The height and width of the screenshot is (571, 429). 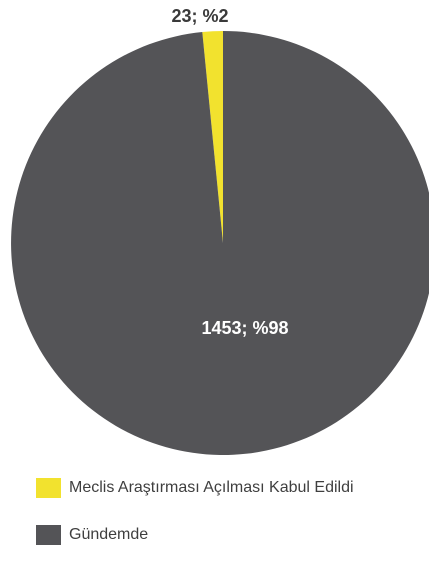 I want to click on legend-item-meclis-arastirmasi: Meclis Araştırması Açılması Kabul Edildi, so click(x=195, y=488).